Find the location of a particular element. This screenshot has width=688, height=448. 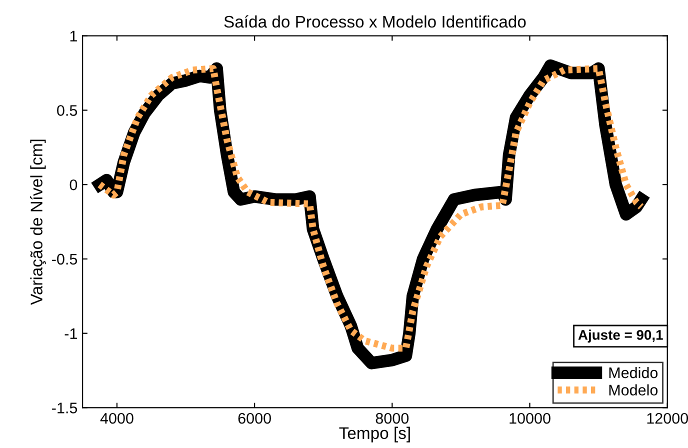

y-tick-label: 0 is located at coordinates (74, 184).